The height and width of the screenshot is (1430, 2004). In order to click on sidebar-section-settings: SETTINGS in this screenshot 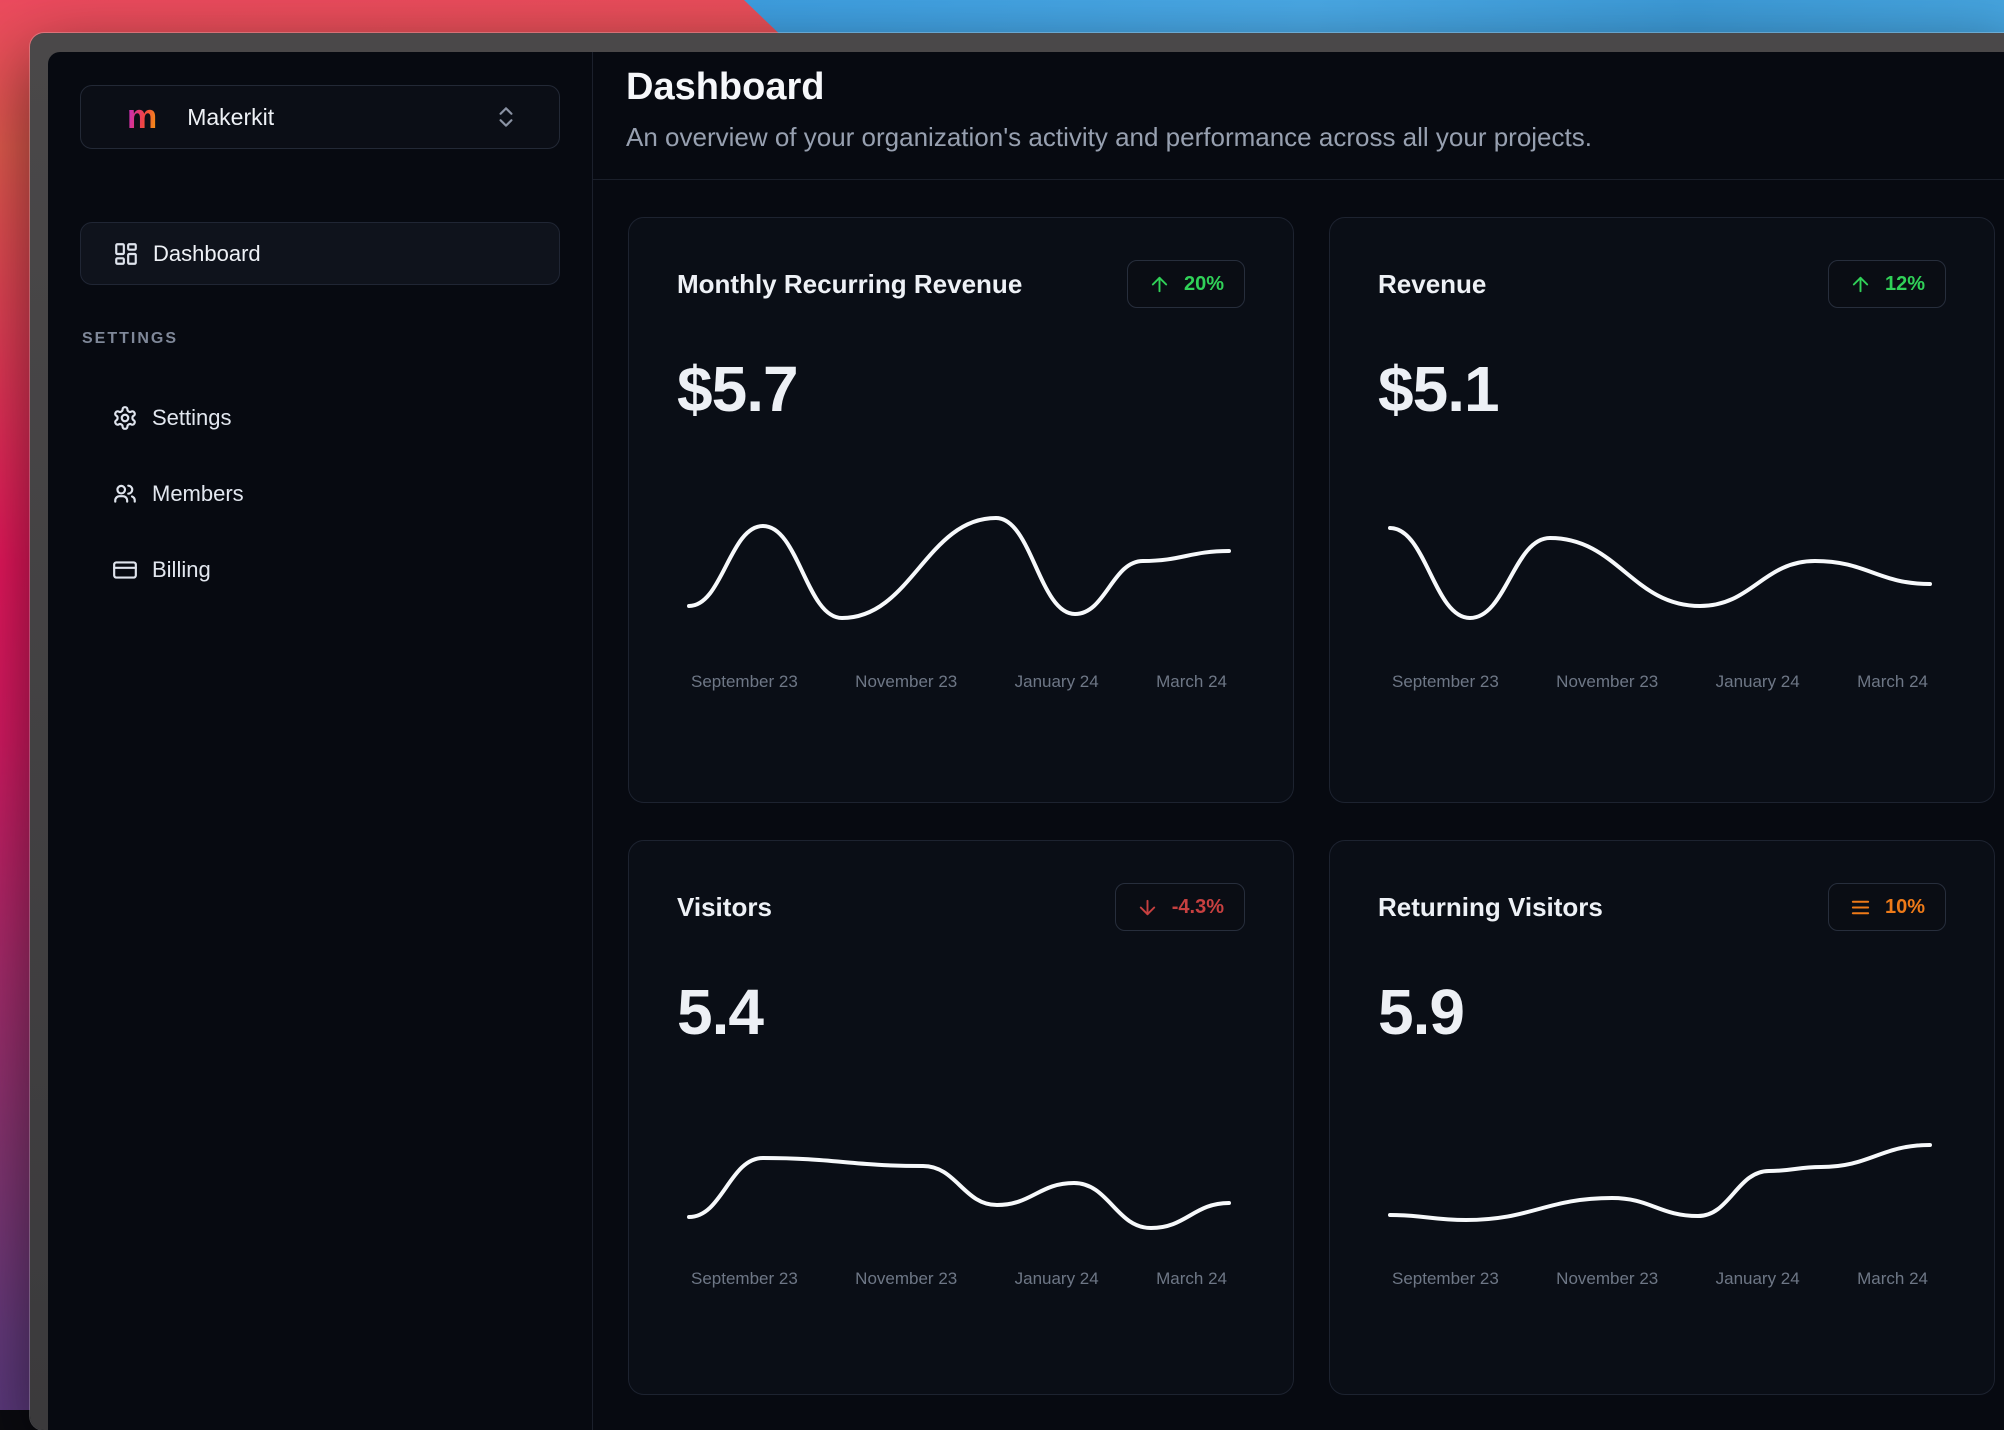, I will do `click(130, 338)`.